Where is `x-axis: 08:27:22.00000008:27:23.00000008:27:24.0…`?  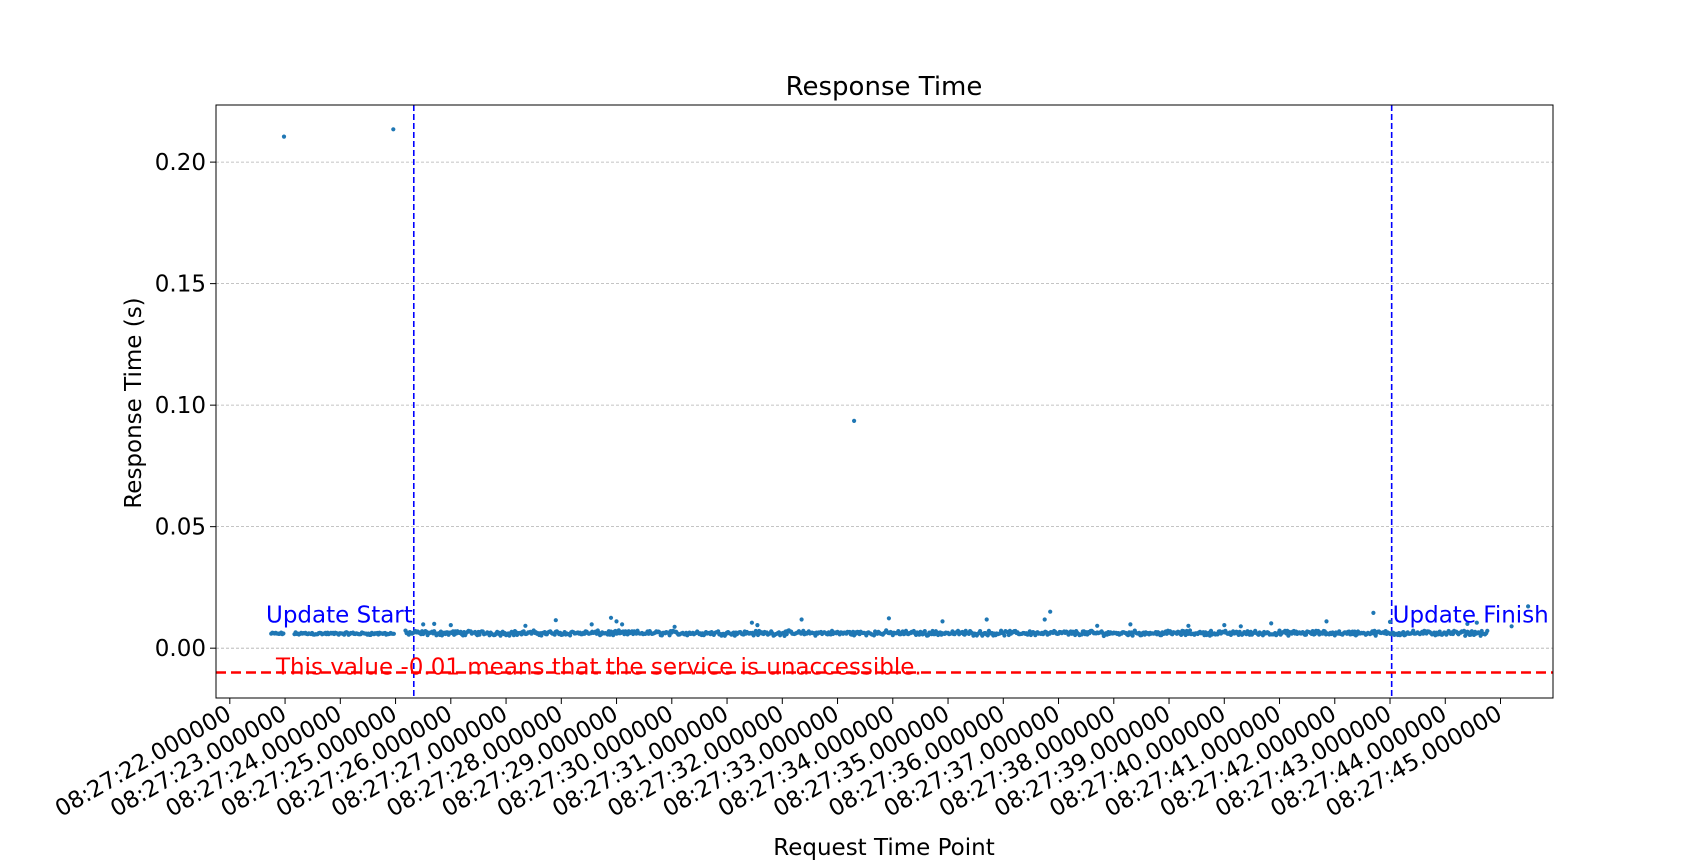
x-axis: 08:27:22.00000008:27:23.00000008:27:24.0… is located at coordinates (779, 760).